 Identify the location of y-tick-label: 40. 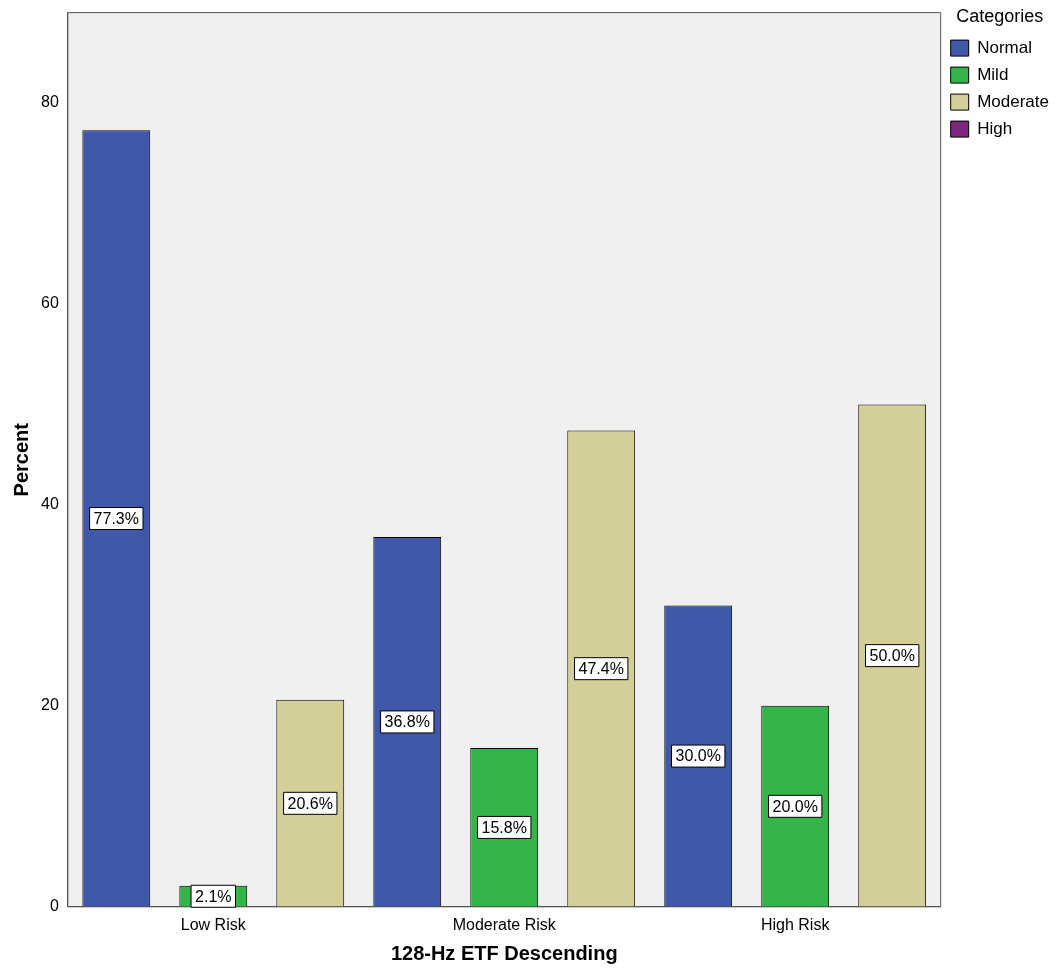
(50, 504).